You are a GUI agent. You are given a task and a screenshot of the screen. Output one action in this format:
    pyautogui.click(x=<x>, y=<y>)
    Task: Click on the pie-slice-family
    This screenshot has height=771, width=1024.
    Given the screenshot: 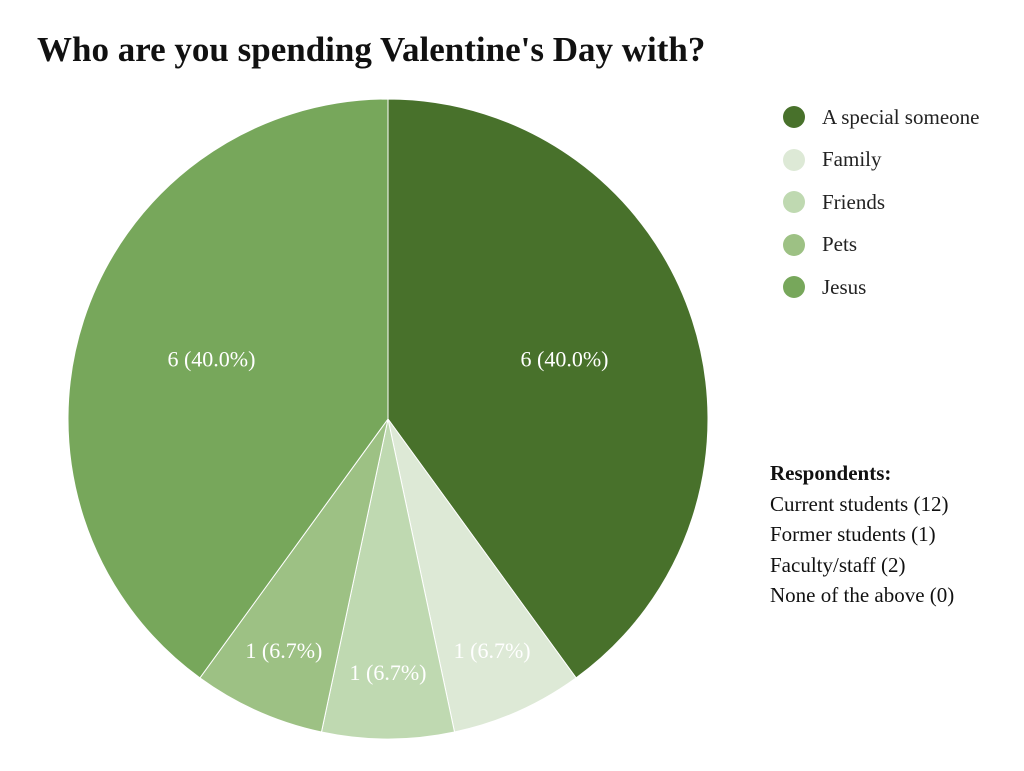 What is the action you would take?
    pyautogui.click(x=482, y=575)
    